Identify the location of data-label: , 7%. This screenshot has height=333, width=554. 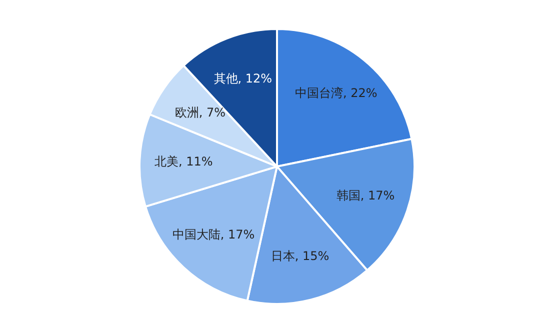
(212, 112).